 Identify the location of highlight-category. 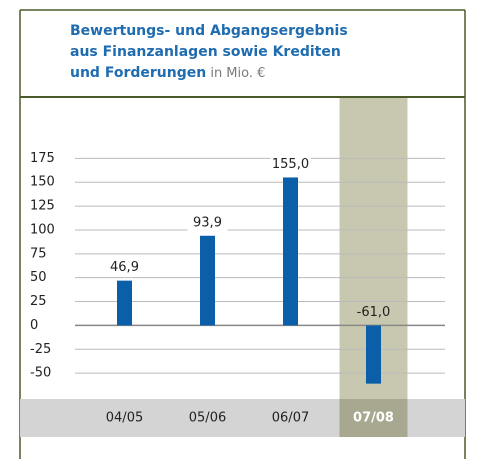
(373, 418).